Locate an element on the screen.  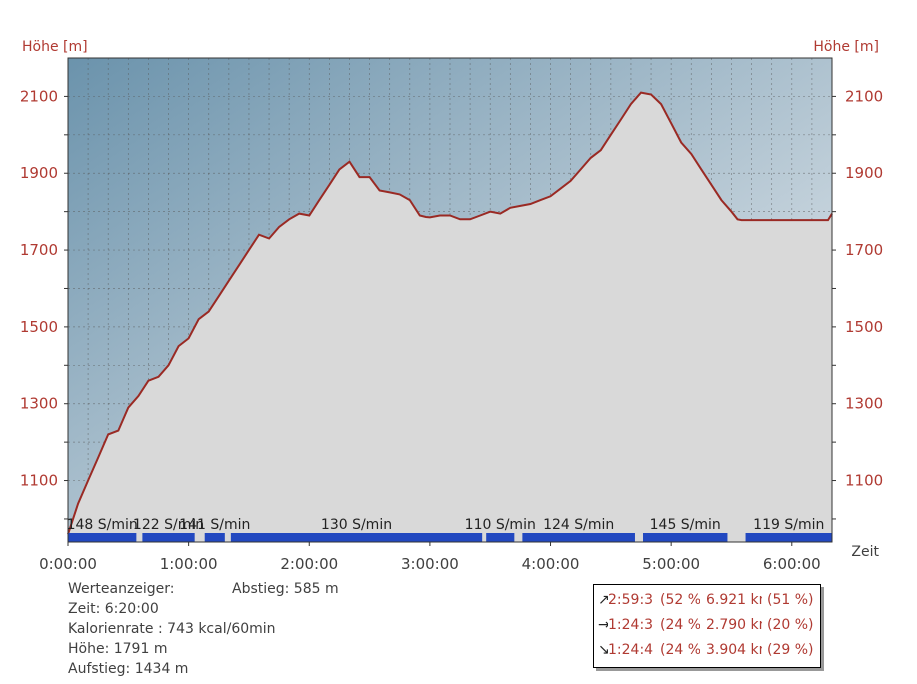
ascent-value: Aufstieg: 1434 m is located at coordinates (128, 669).